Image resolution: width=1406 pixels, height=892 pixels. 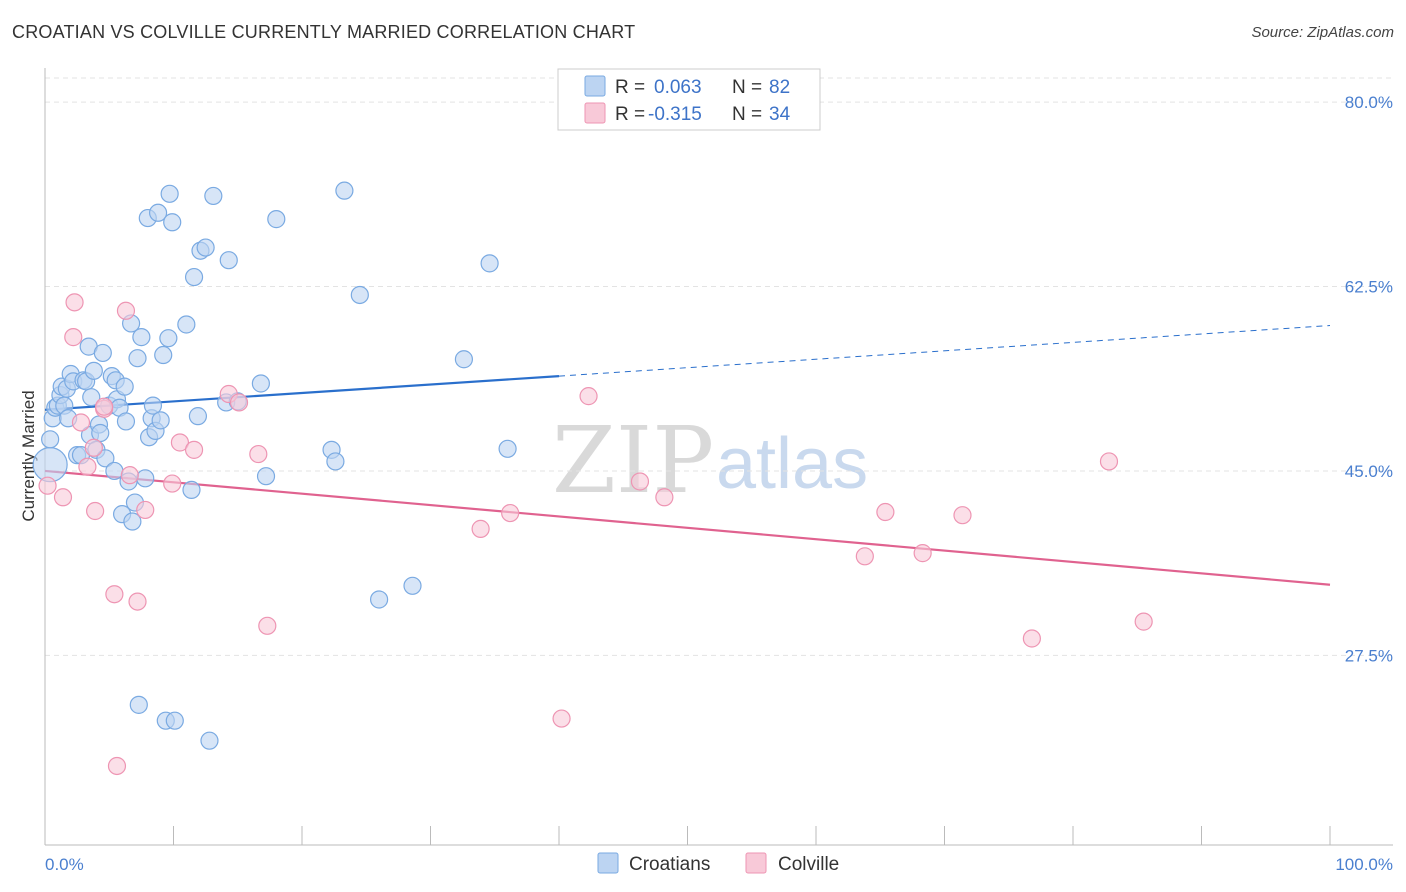 I want to click on legend-r-value-2: -0.315, so click(x=675, y=114).